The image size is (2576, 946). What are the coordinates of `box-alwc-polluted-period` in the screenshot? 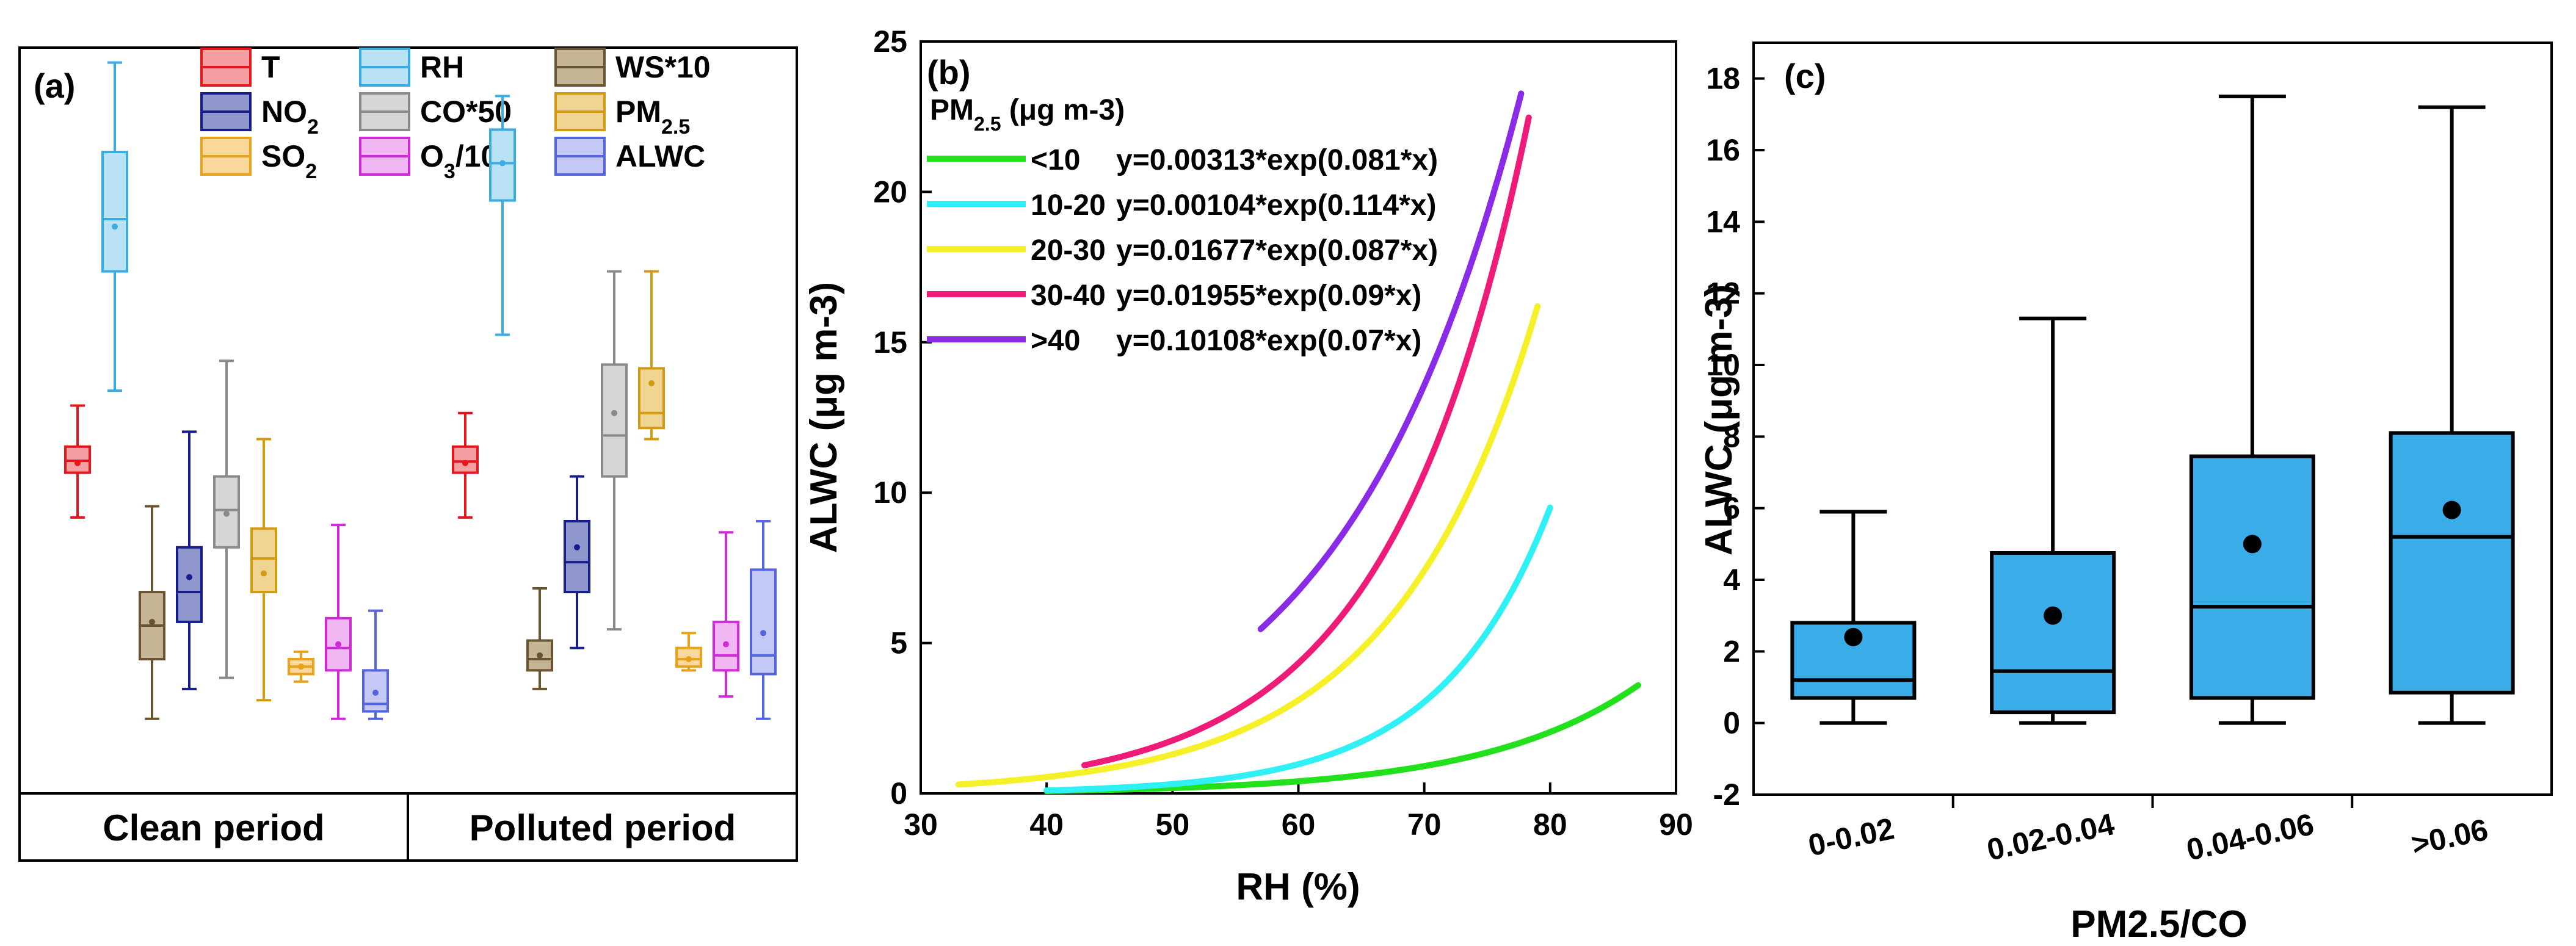 It's located at (763, 619).